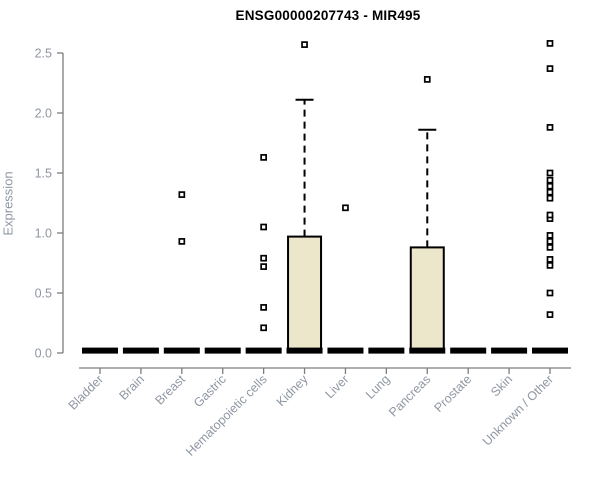 This screenshot has width=600, height=500. What do you see at coordinates (43, 354) in the screenshot?
I see `y-tick-label: 0.0` at bounding box center [43, 354].